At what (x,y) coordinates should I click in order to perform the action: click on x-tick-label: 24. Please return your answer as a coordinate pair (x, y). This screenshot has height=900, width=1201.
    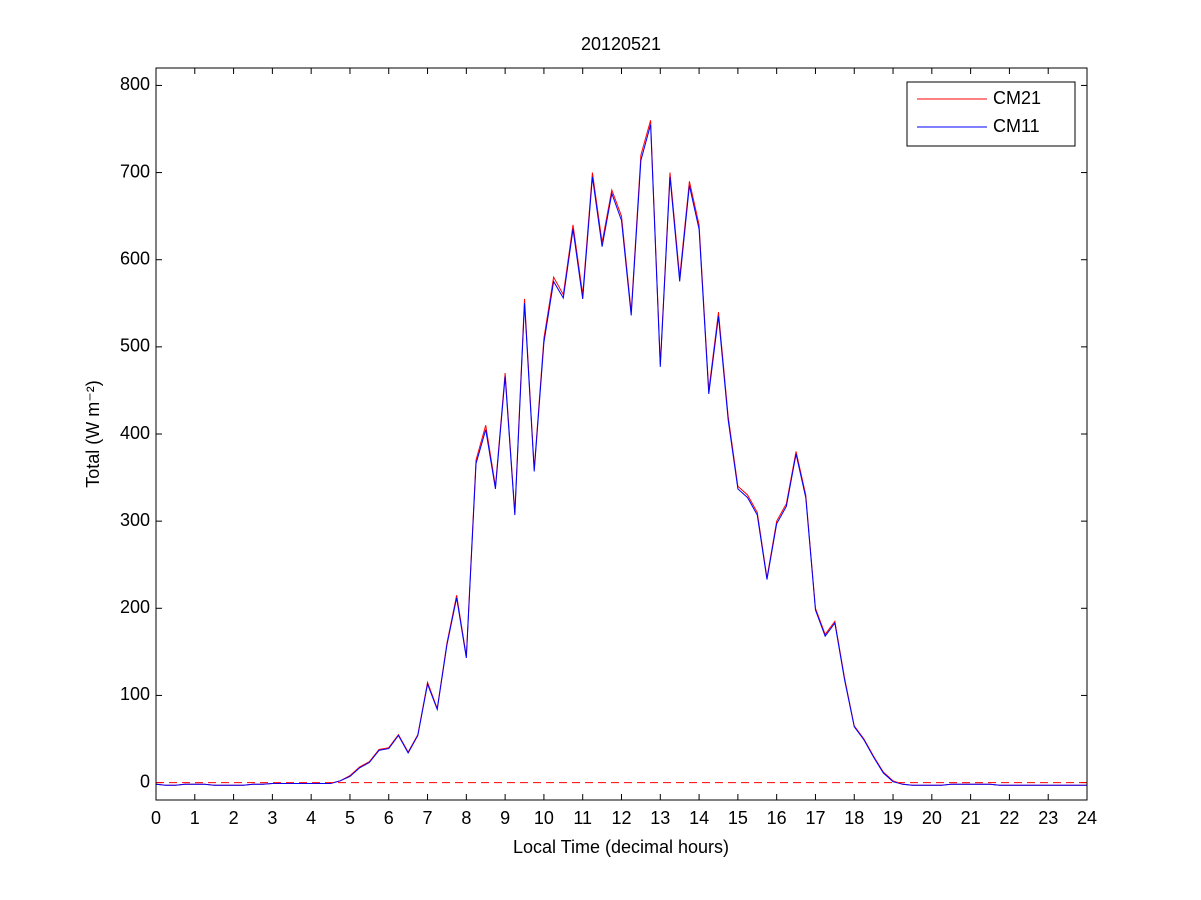
    Looking at the image, I should click on (1087, 818).